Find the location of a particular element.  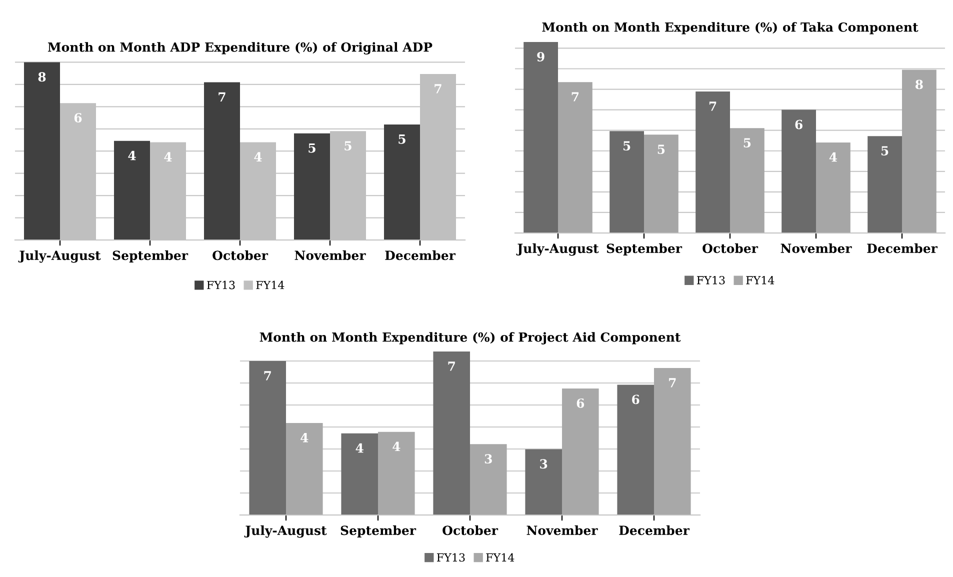

data-label: 9 is located at coordinates (540, 57).